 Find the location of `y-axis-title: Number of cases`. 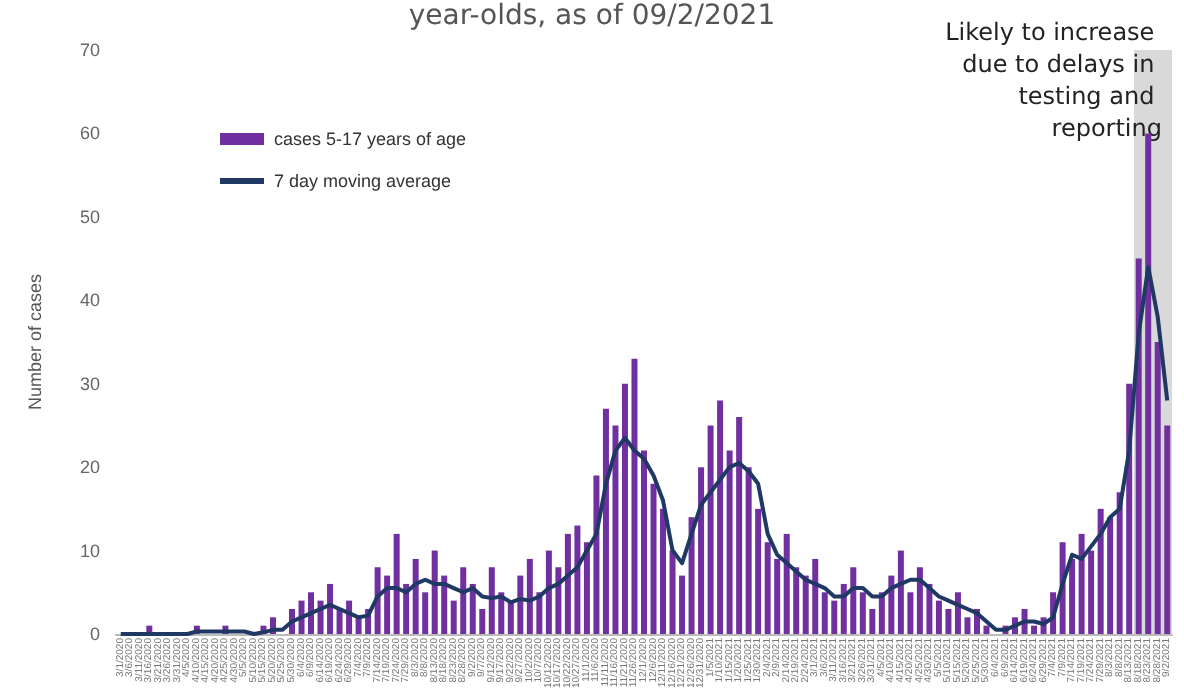

y-axis-title: Number of cases is located at coordinates (35, 341).